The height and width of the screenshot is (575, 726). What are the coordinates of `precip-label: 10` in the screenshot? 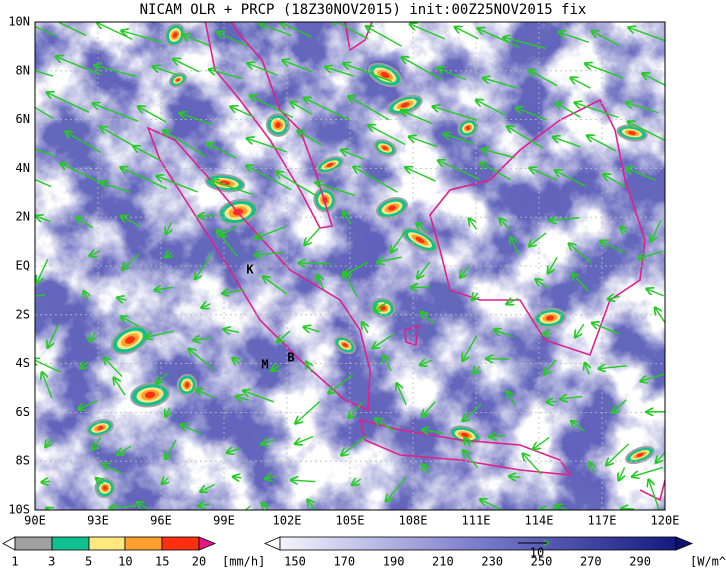 It's located at (125, 562).